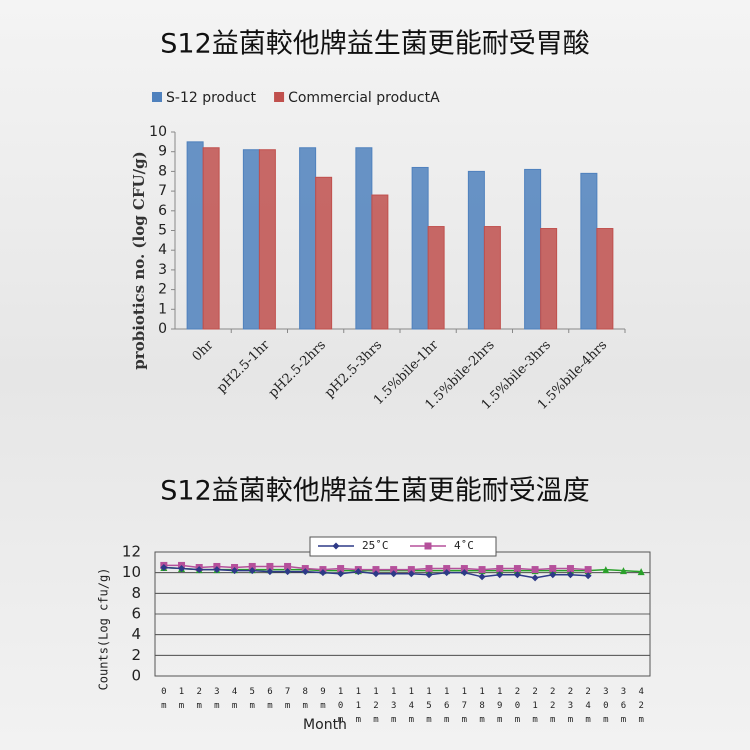 This screenshot has width=750, height=750. Describe the element at coordinates (393, 706) in the screenshot. I see `x-tick-label: 13 m` at that location.